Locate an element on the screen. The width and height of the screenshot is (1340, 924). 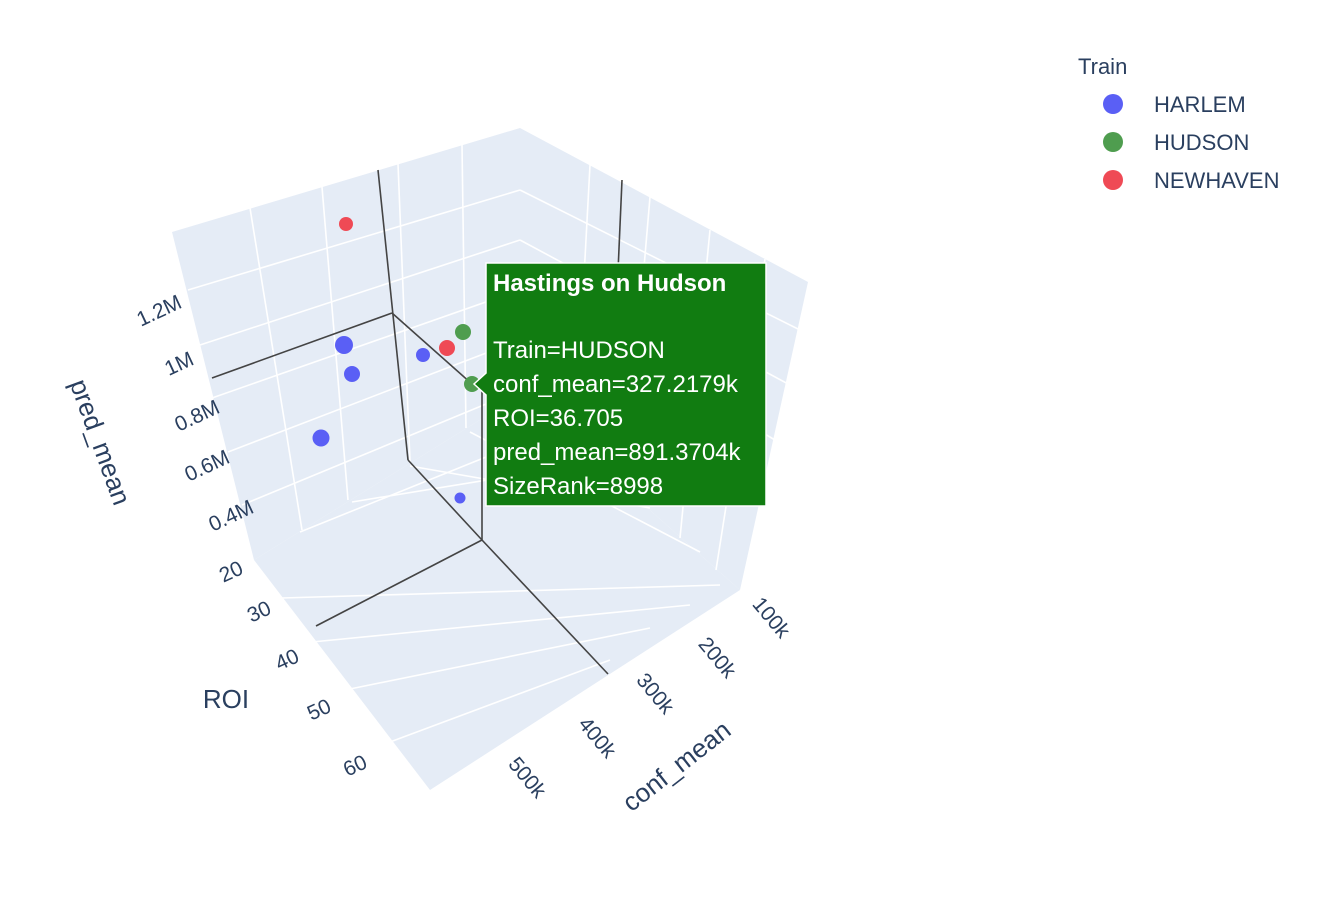
z-axis-title: pred_mean is located at coordinates (100, 442).